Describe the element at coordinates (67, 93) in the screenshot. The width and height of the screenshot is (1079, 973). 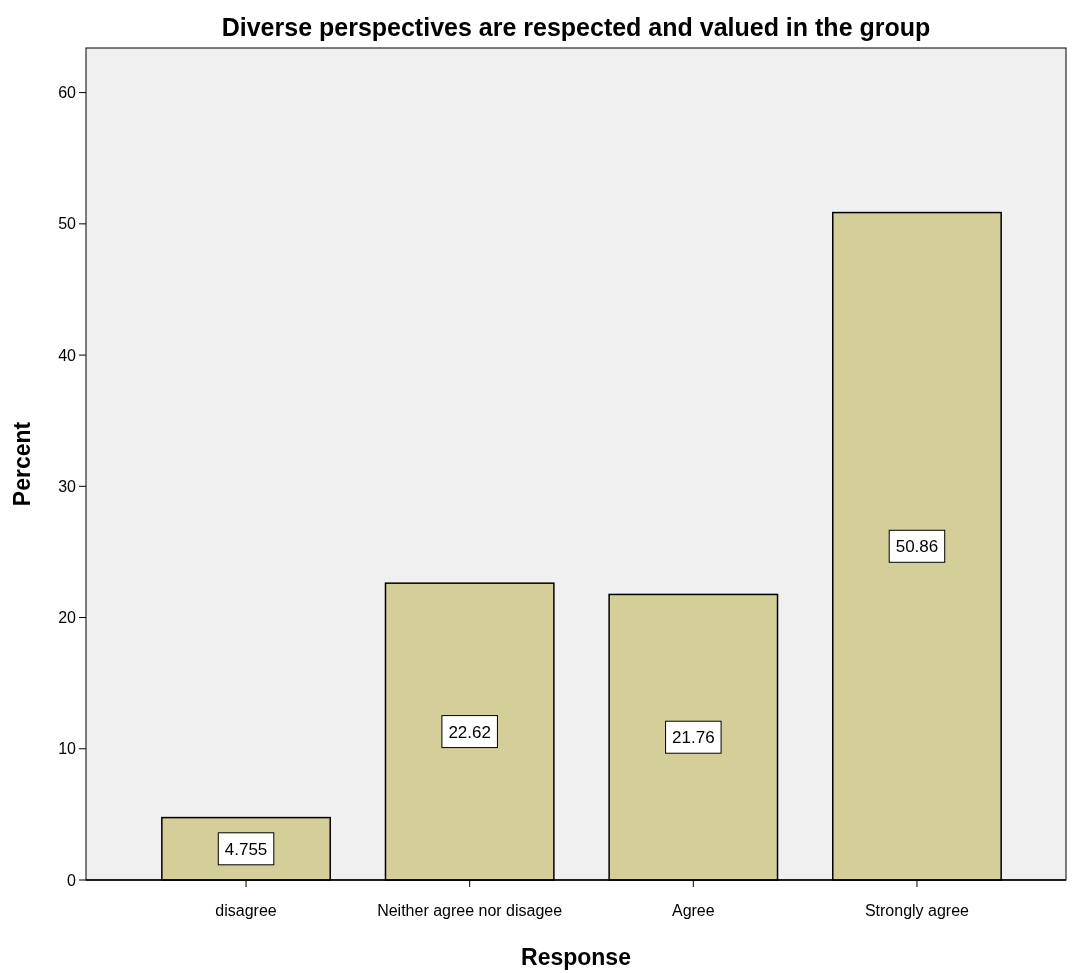
I see `y-tick-label: 60` at that location.